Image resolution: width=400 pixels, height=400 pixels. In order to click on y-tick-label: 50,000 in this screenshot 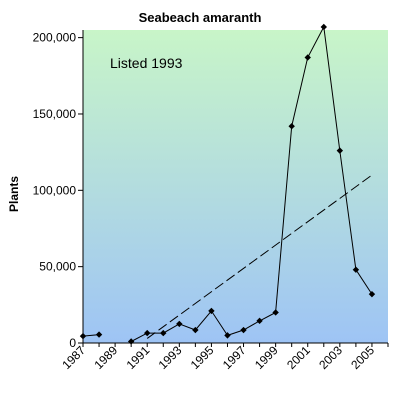, I will do `click(57, 267)`.